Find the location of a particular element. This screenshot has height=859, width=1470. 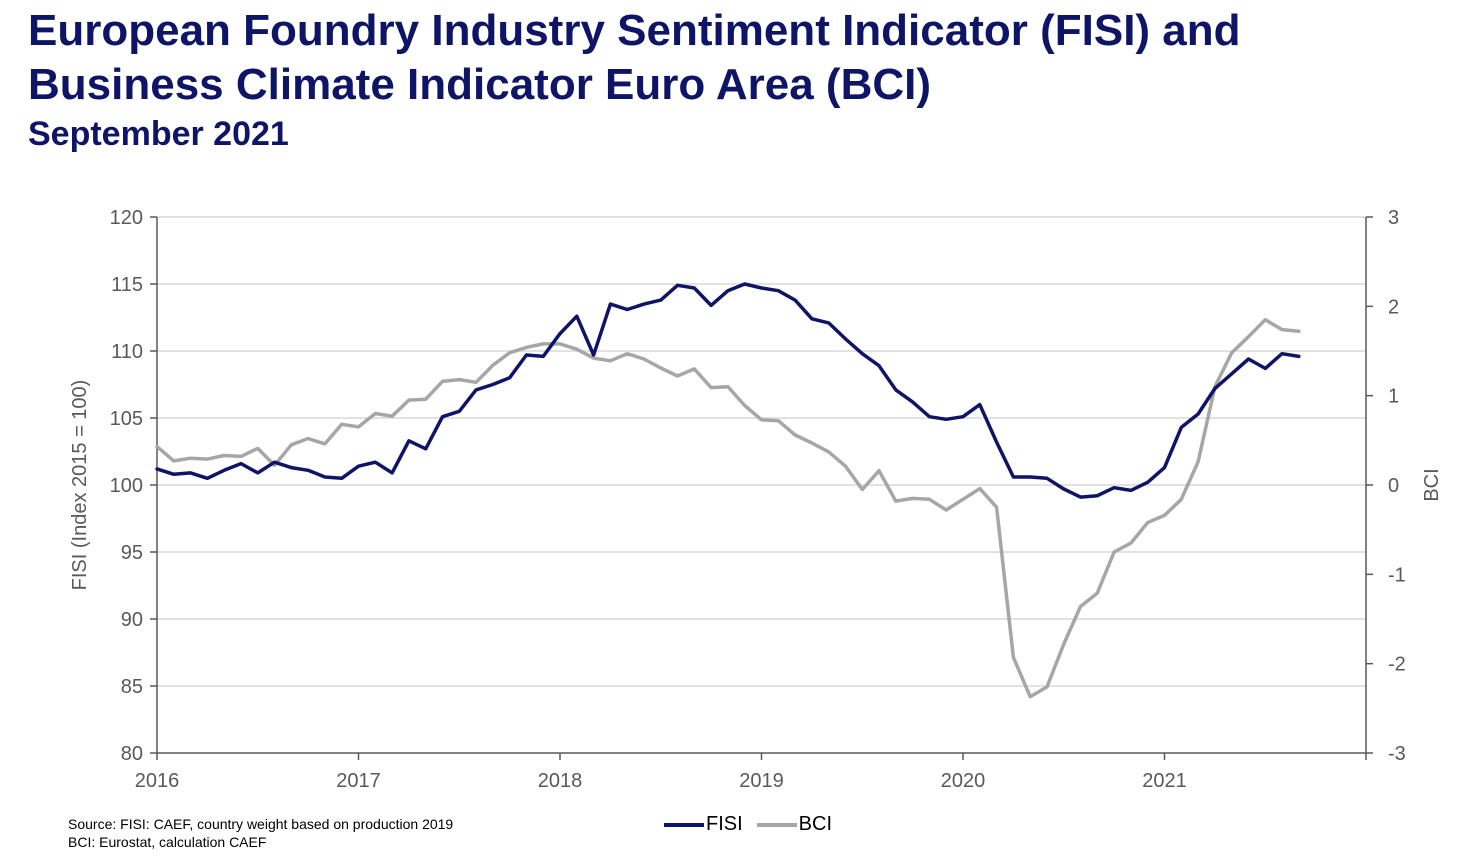

left-axis-label: FISI (Index 2015 = 100) is located at coordinates (80, 485).